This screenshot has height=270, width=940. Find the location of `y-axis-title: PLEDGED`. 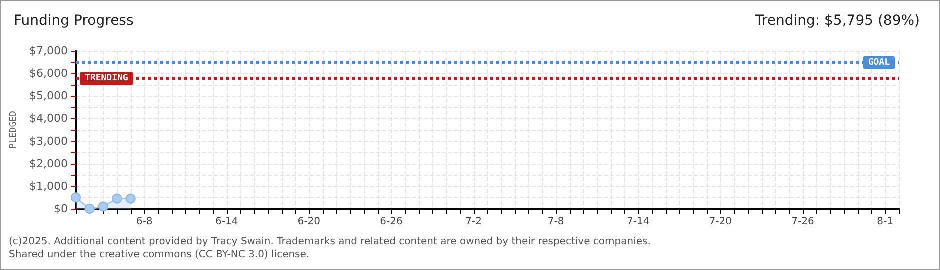

y-axis-title: PLEDGED is located at coordinates (14, 130).